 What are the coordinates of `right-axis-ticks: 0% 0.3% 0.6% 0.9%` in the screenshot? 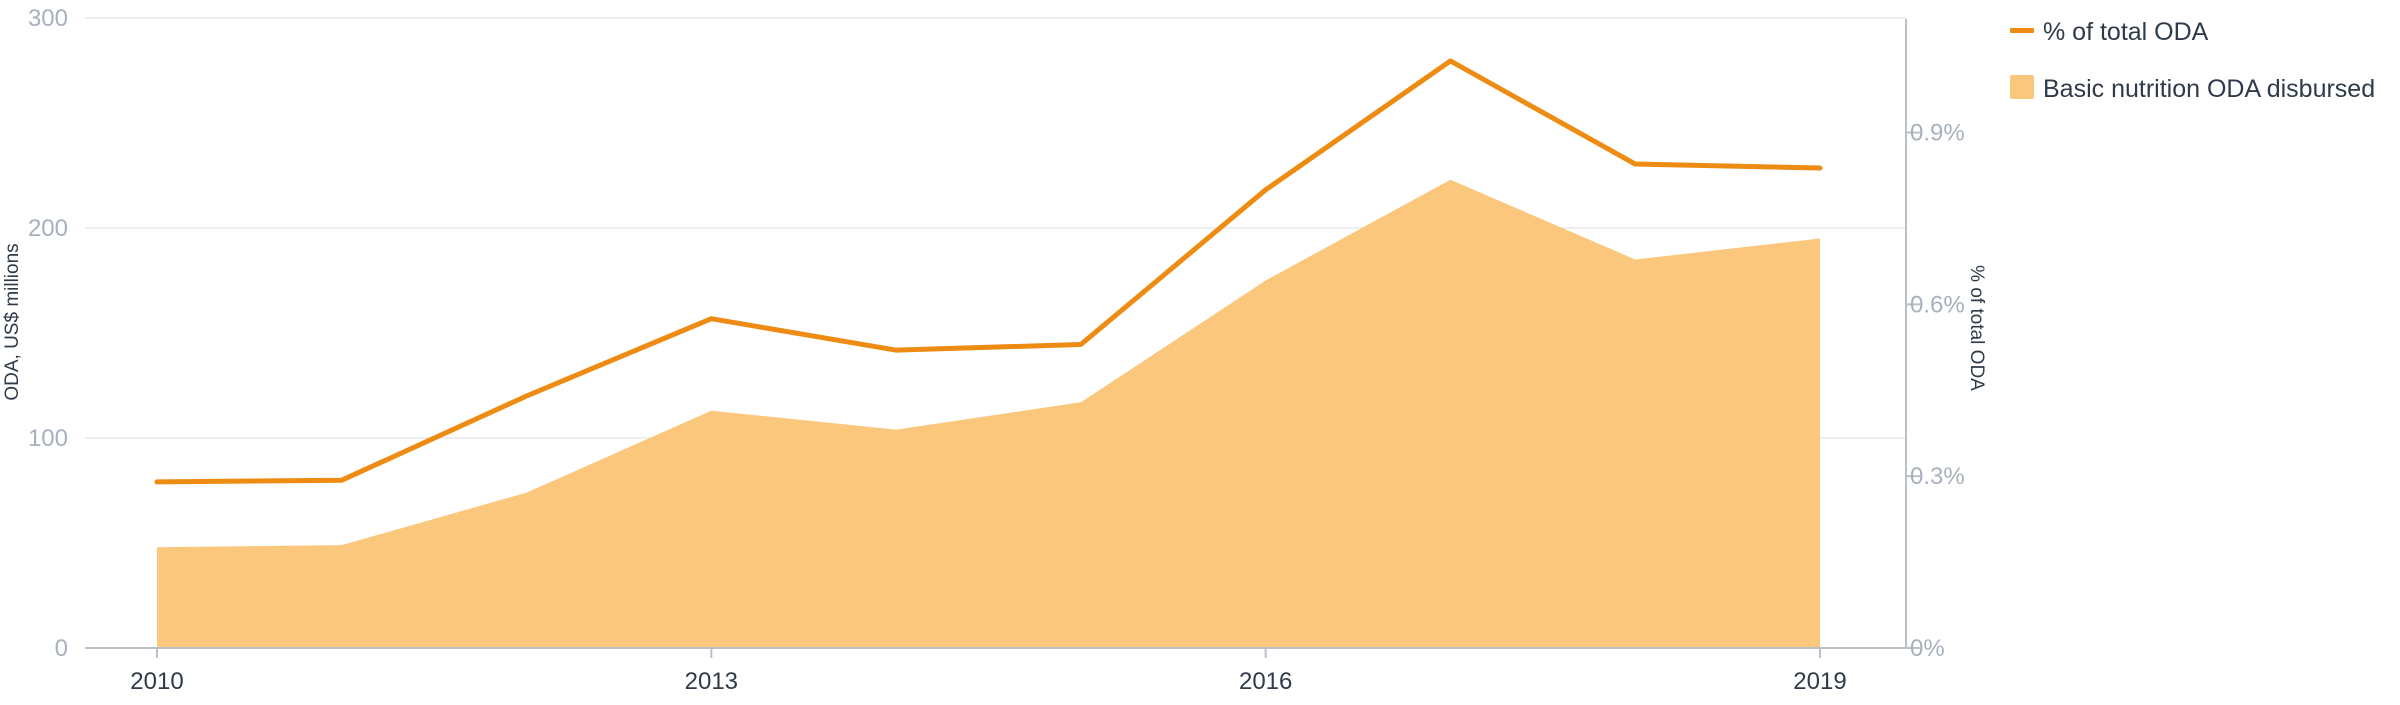 It's located at (1935, 391).